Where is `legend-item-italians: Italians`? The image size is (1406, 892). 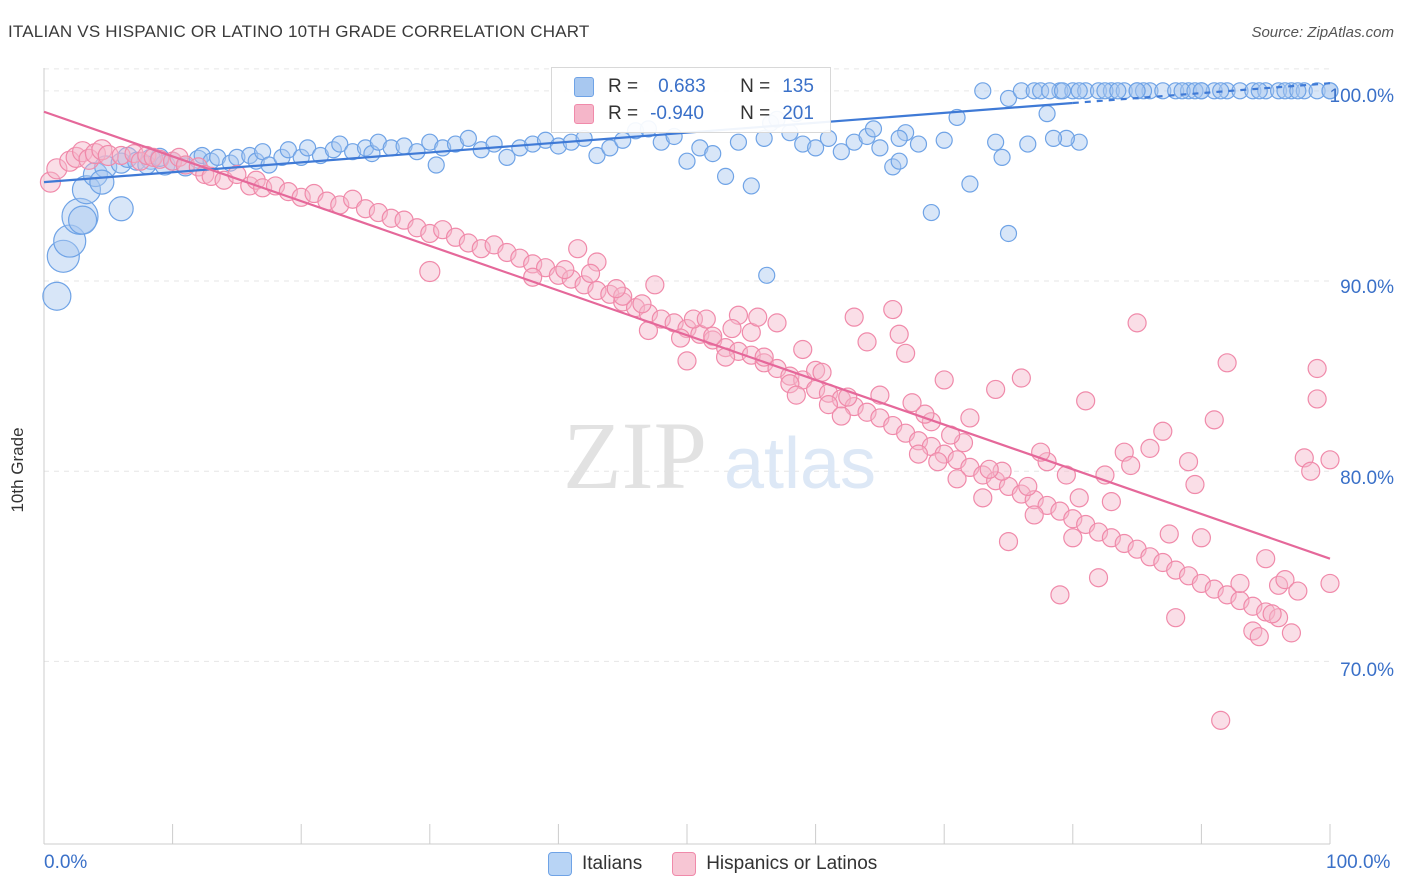
legend-item-italians: Italians is located at coordinates (595, 864).